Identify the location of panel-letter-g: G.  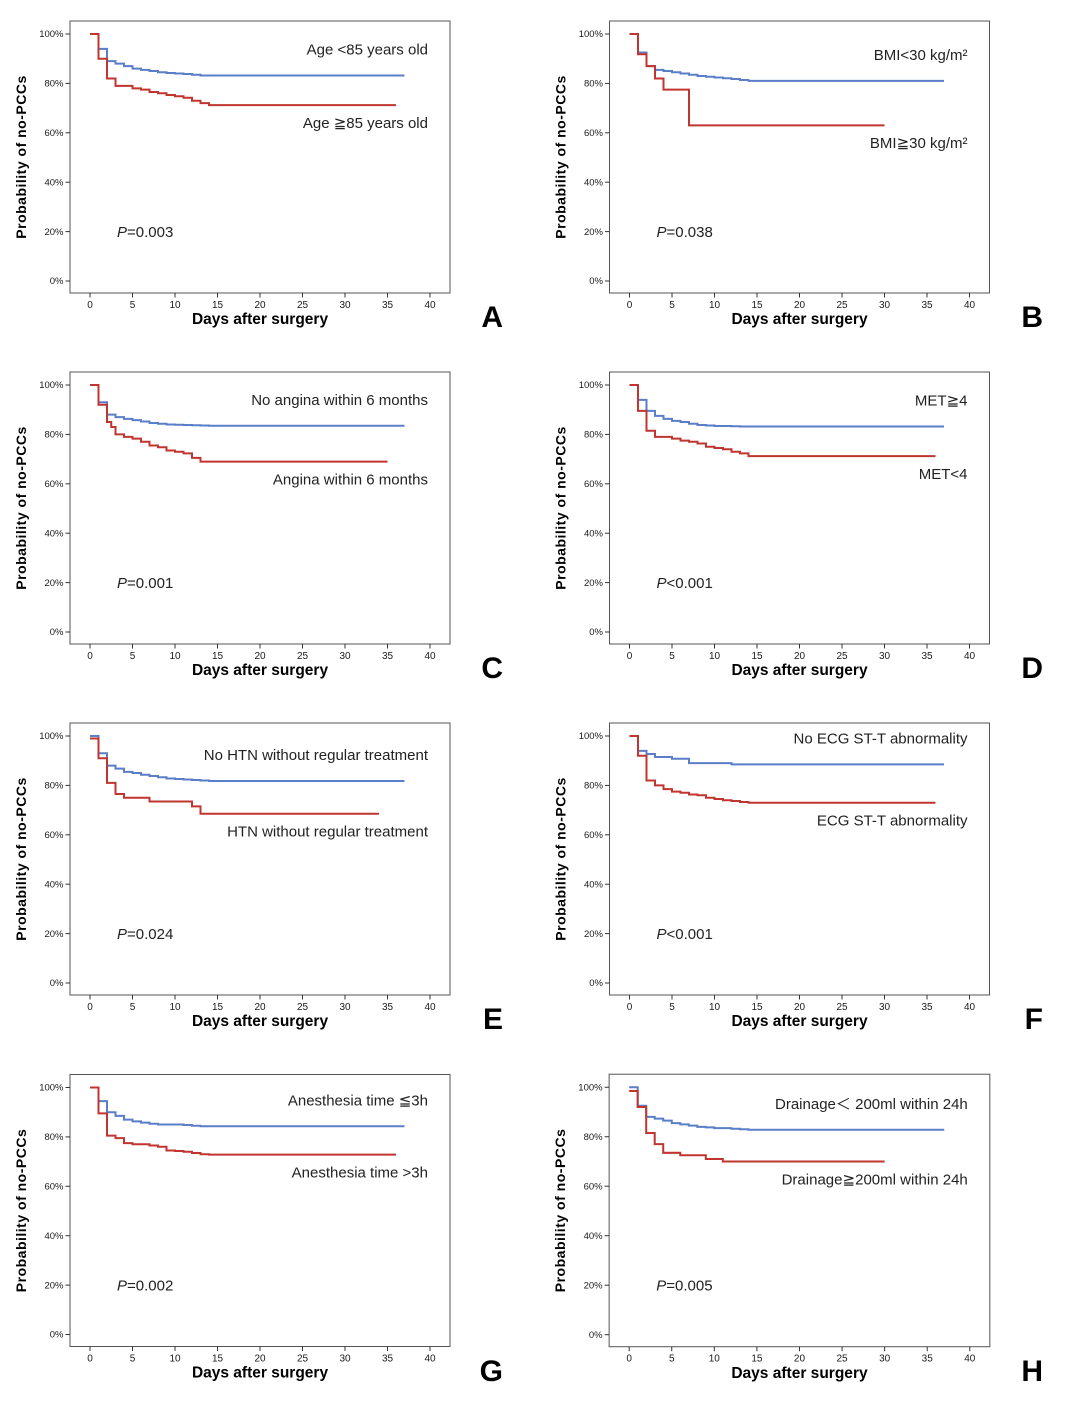
(491, 1371).